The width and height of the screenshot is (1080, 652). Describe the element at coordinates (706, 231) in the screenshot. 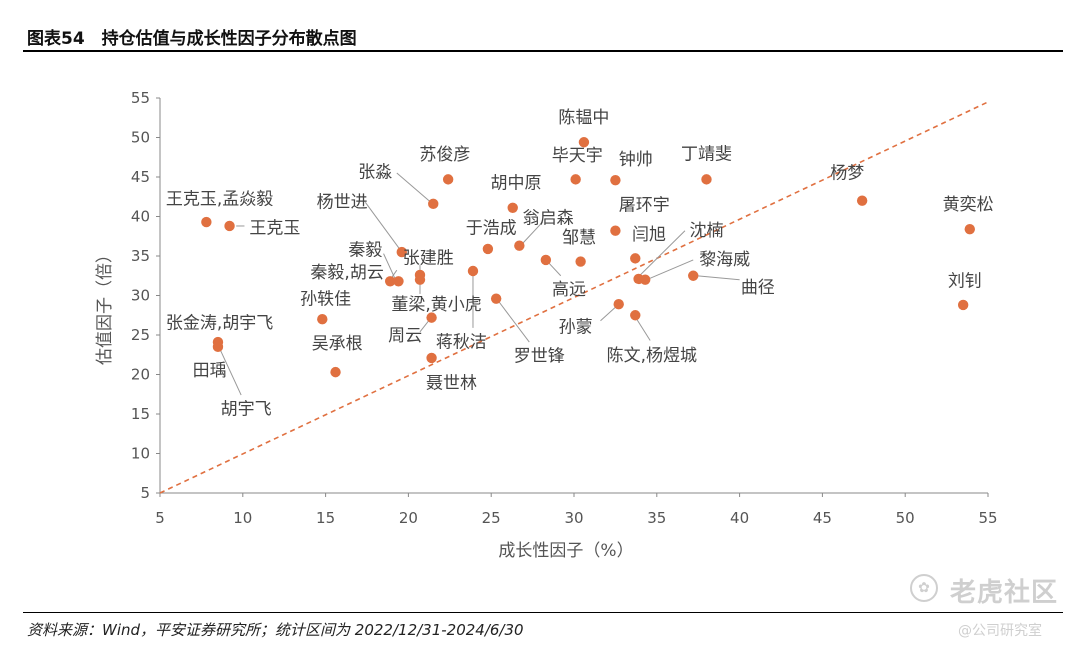

I see `point-label: 沈楠` at that location.